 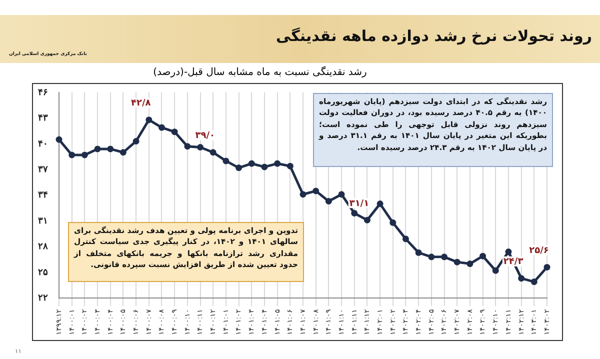 What do you see at coordinates (513, 262) in the screenshot?
I see `annotation: ۲۴/۳` at bounding box center [513, 262].